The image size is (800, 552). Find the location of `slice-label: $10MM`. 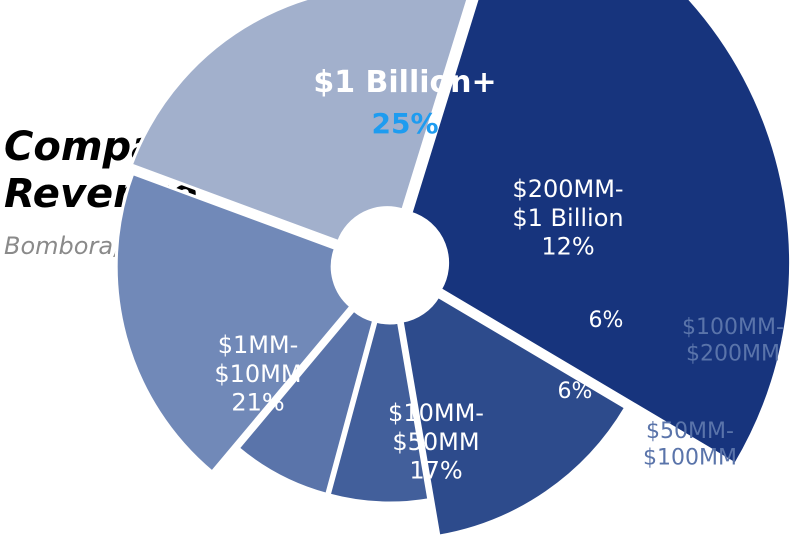

slice-label: $10MM is located at coordinates (257, 374).